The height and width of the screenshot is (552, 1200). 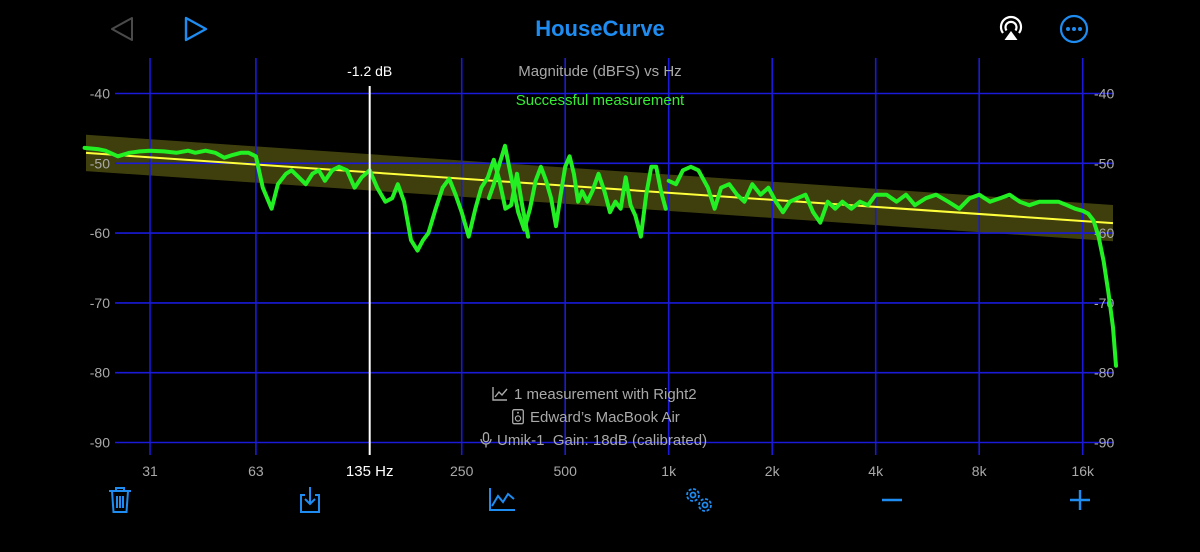 I want to click on y-tick-label-left: -50, so click(x=100, y=163).